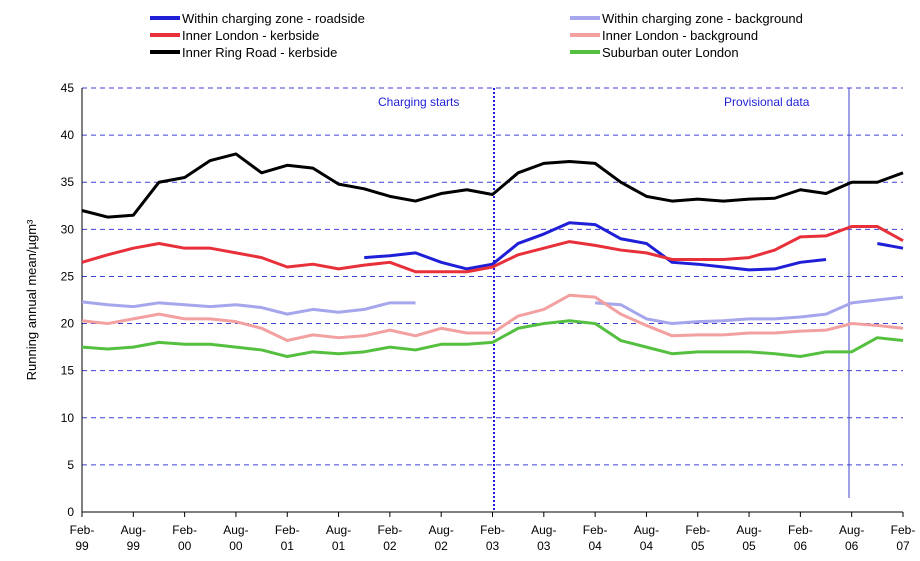  Describe the element at coordinates (68, 182) in the screenshot. I see `y-tick-label: 35` at that location.